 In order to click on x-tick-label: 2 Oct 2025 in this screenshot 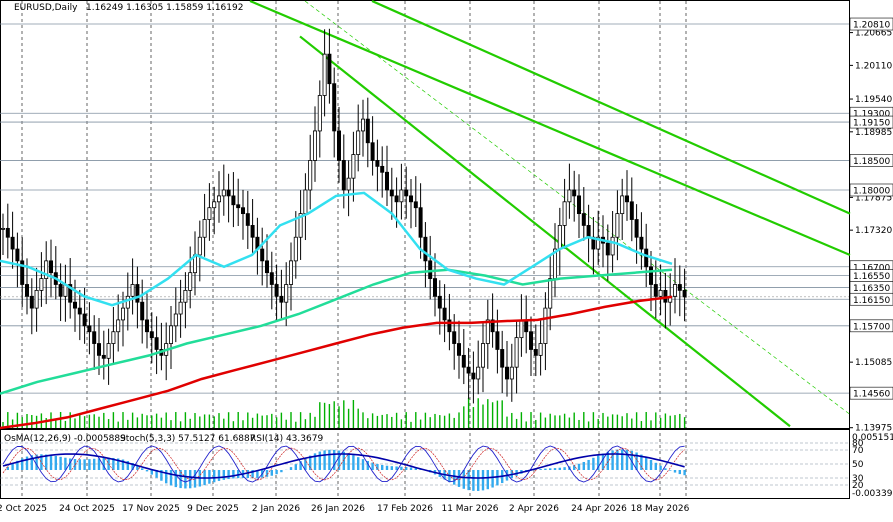, I will do `click(23, 509)`.